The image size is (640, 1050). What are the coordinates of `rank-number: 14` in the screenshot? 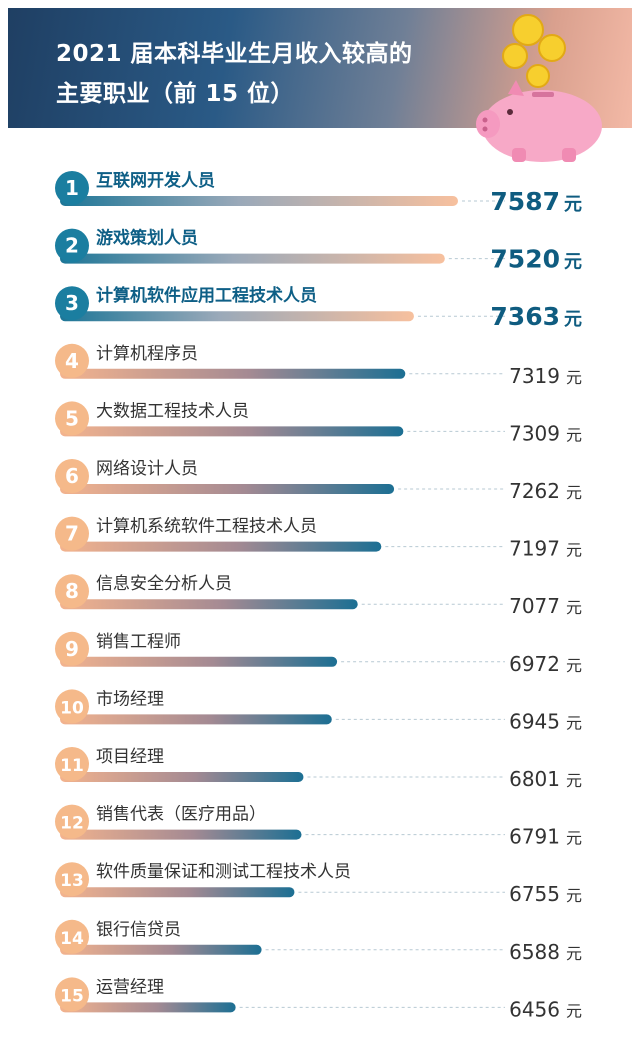 It's located at (72, 939).